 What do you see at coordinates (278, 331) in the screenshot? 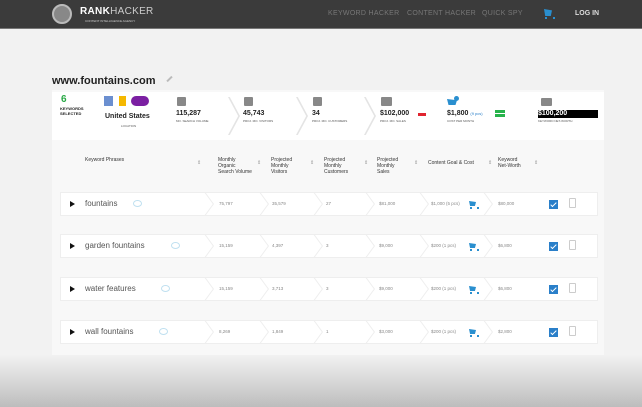
I see `cell-visitors: 1,849` at bounding box center [278, 331].